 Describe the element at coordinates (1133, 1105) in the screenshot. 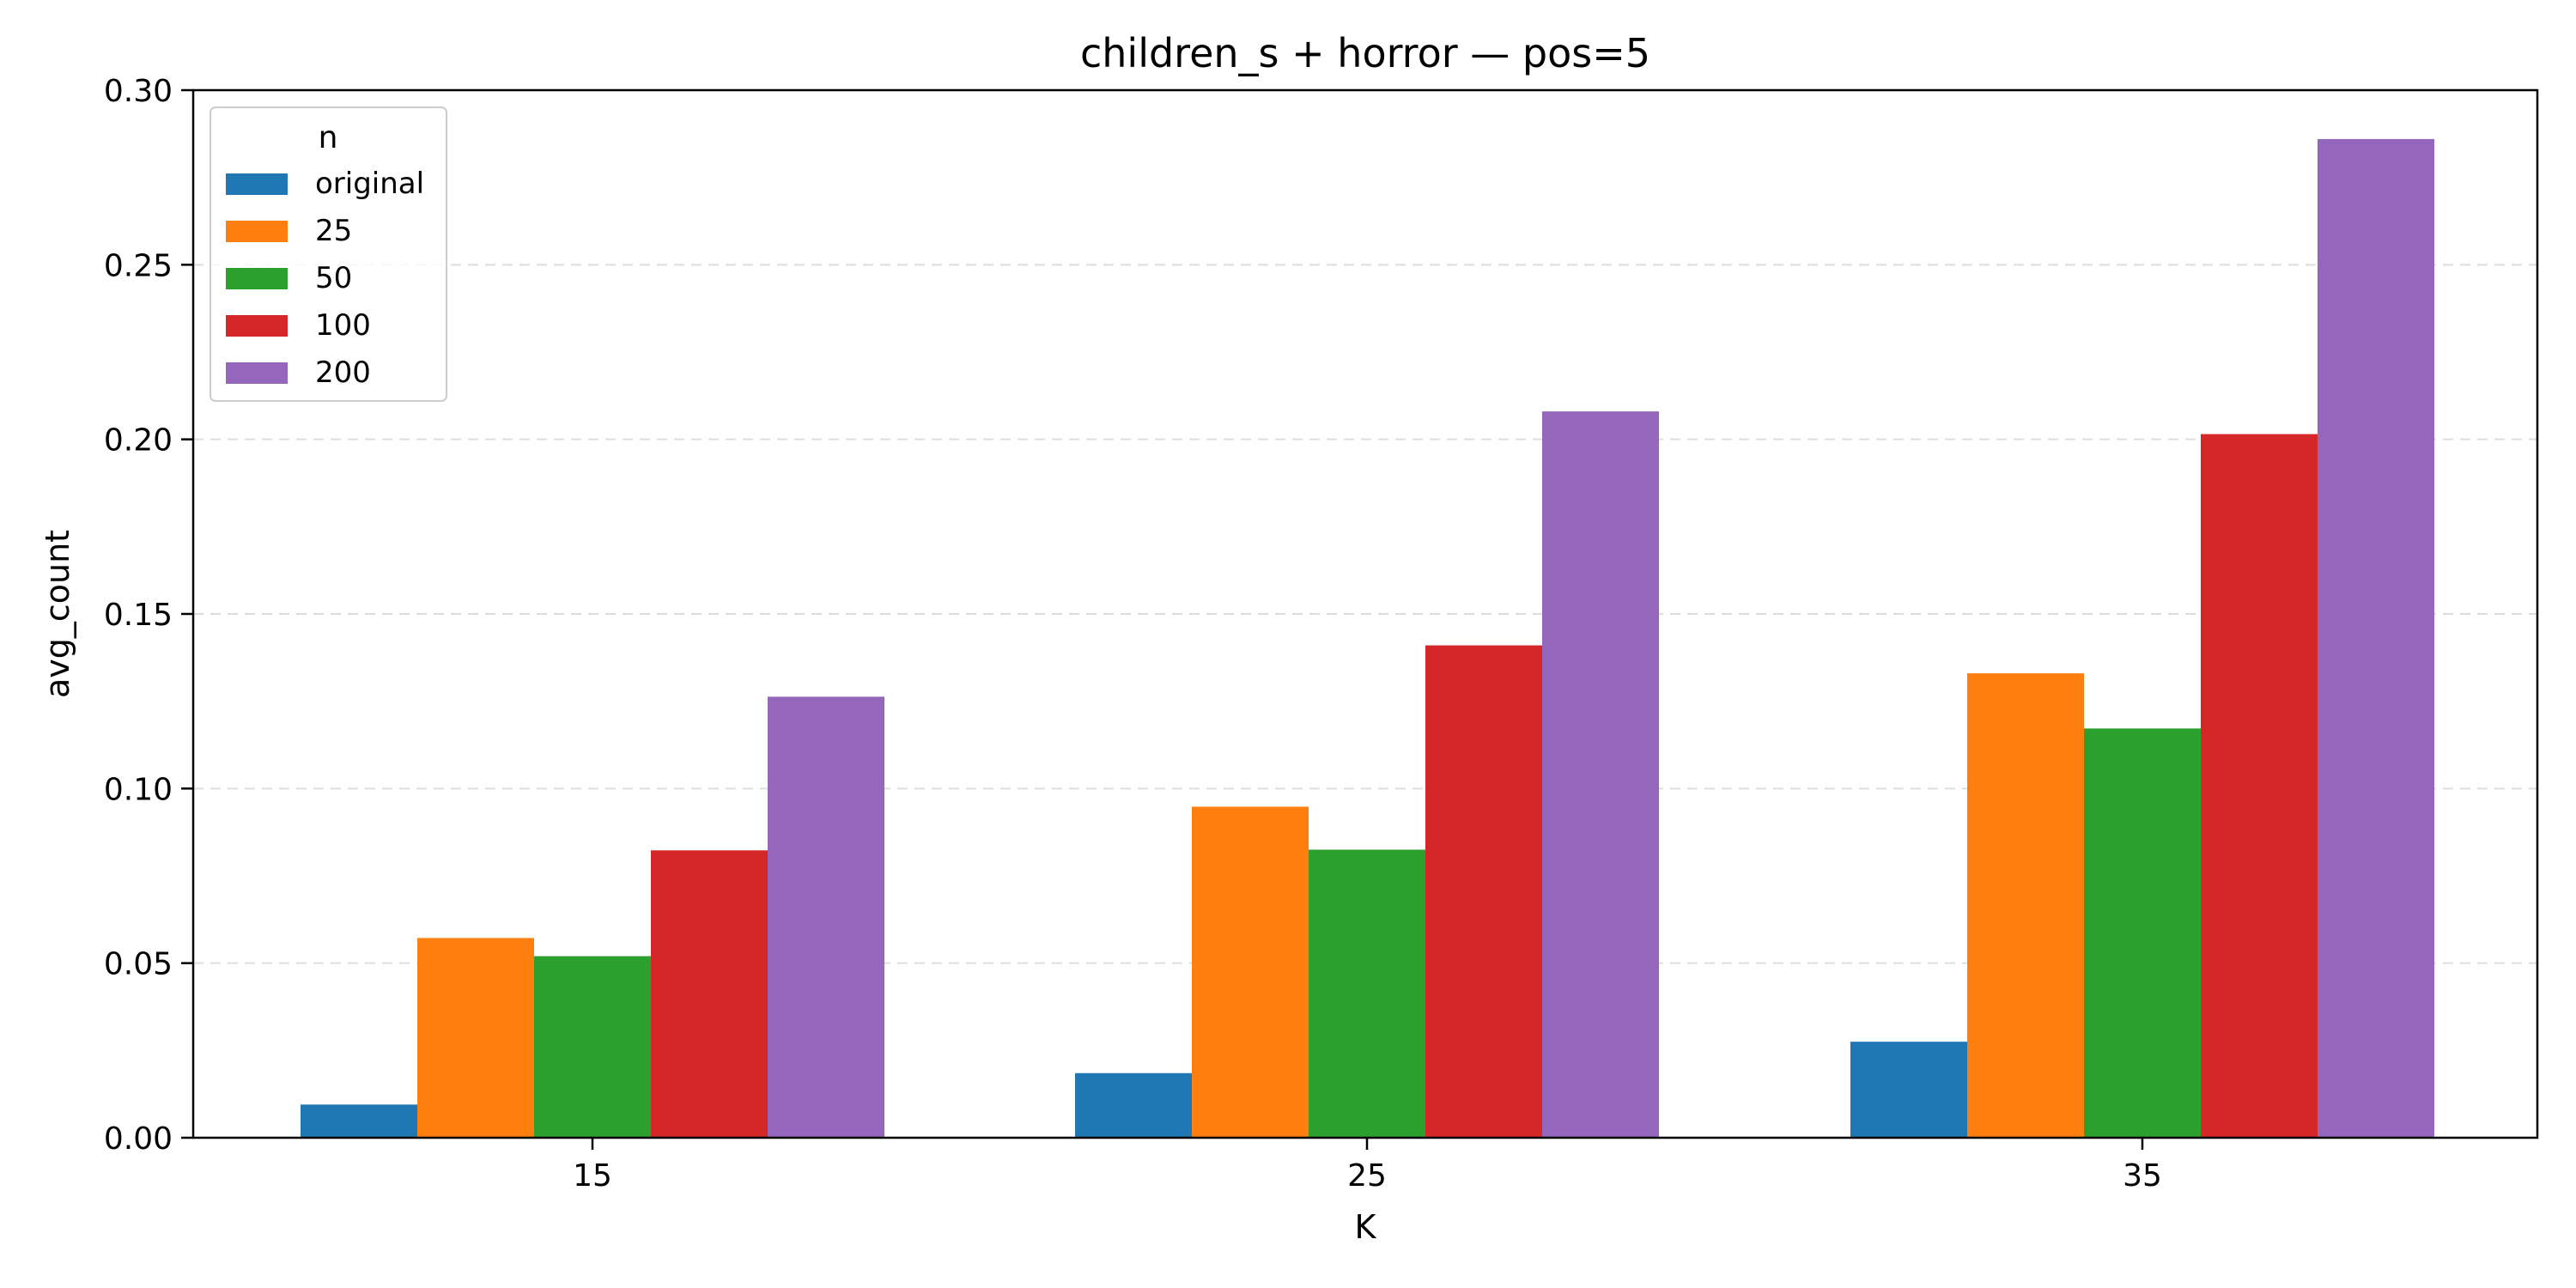

I see `bar-original-k25` at that location.